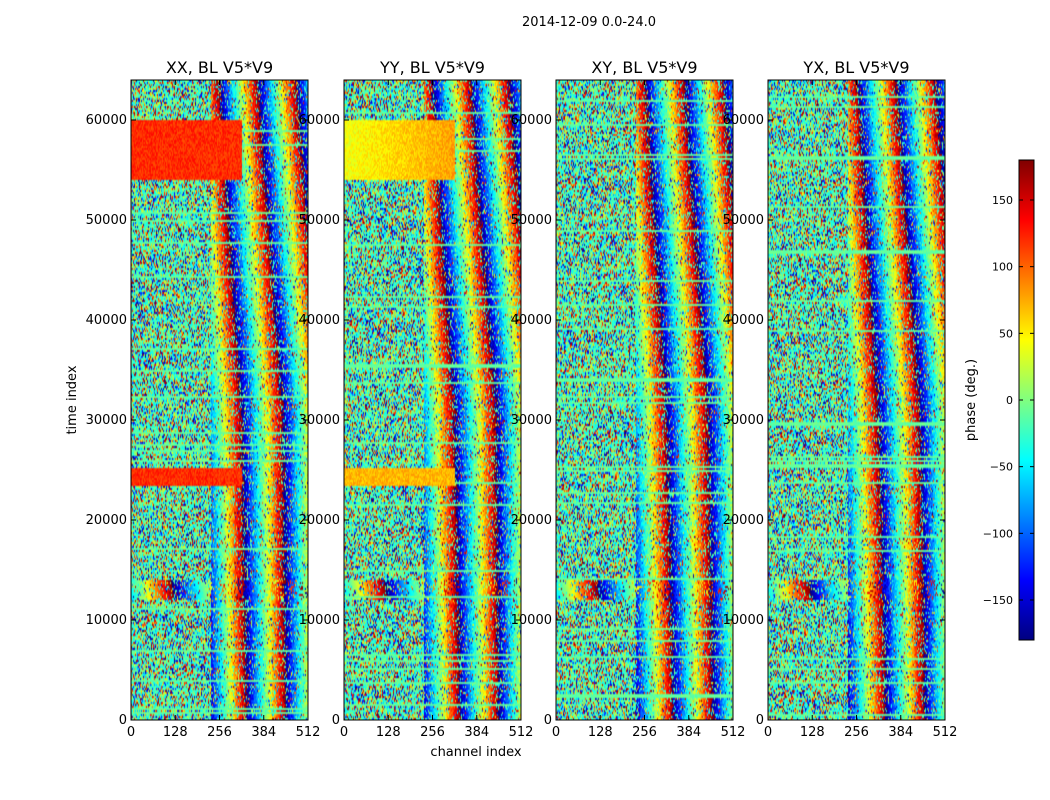 The height and width of the screenshot is (800, 1050). I want to click on heatmap-image-yy, so click(432, 400).